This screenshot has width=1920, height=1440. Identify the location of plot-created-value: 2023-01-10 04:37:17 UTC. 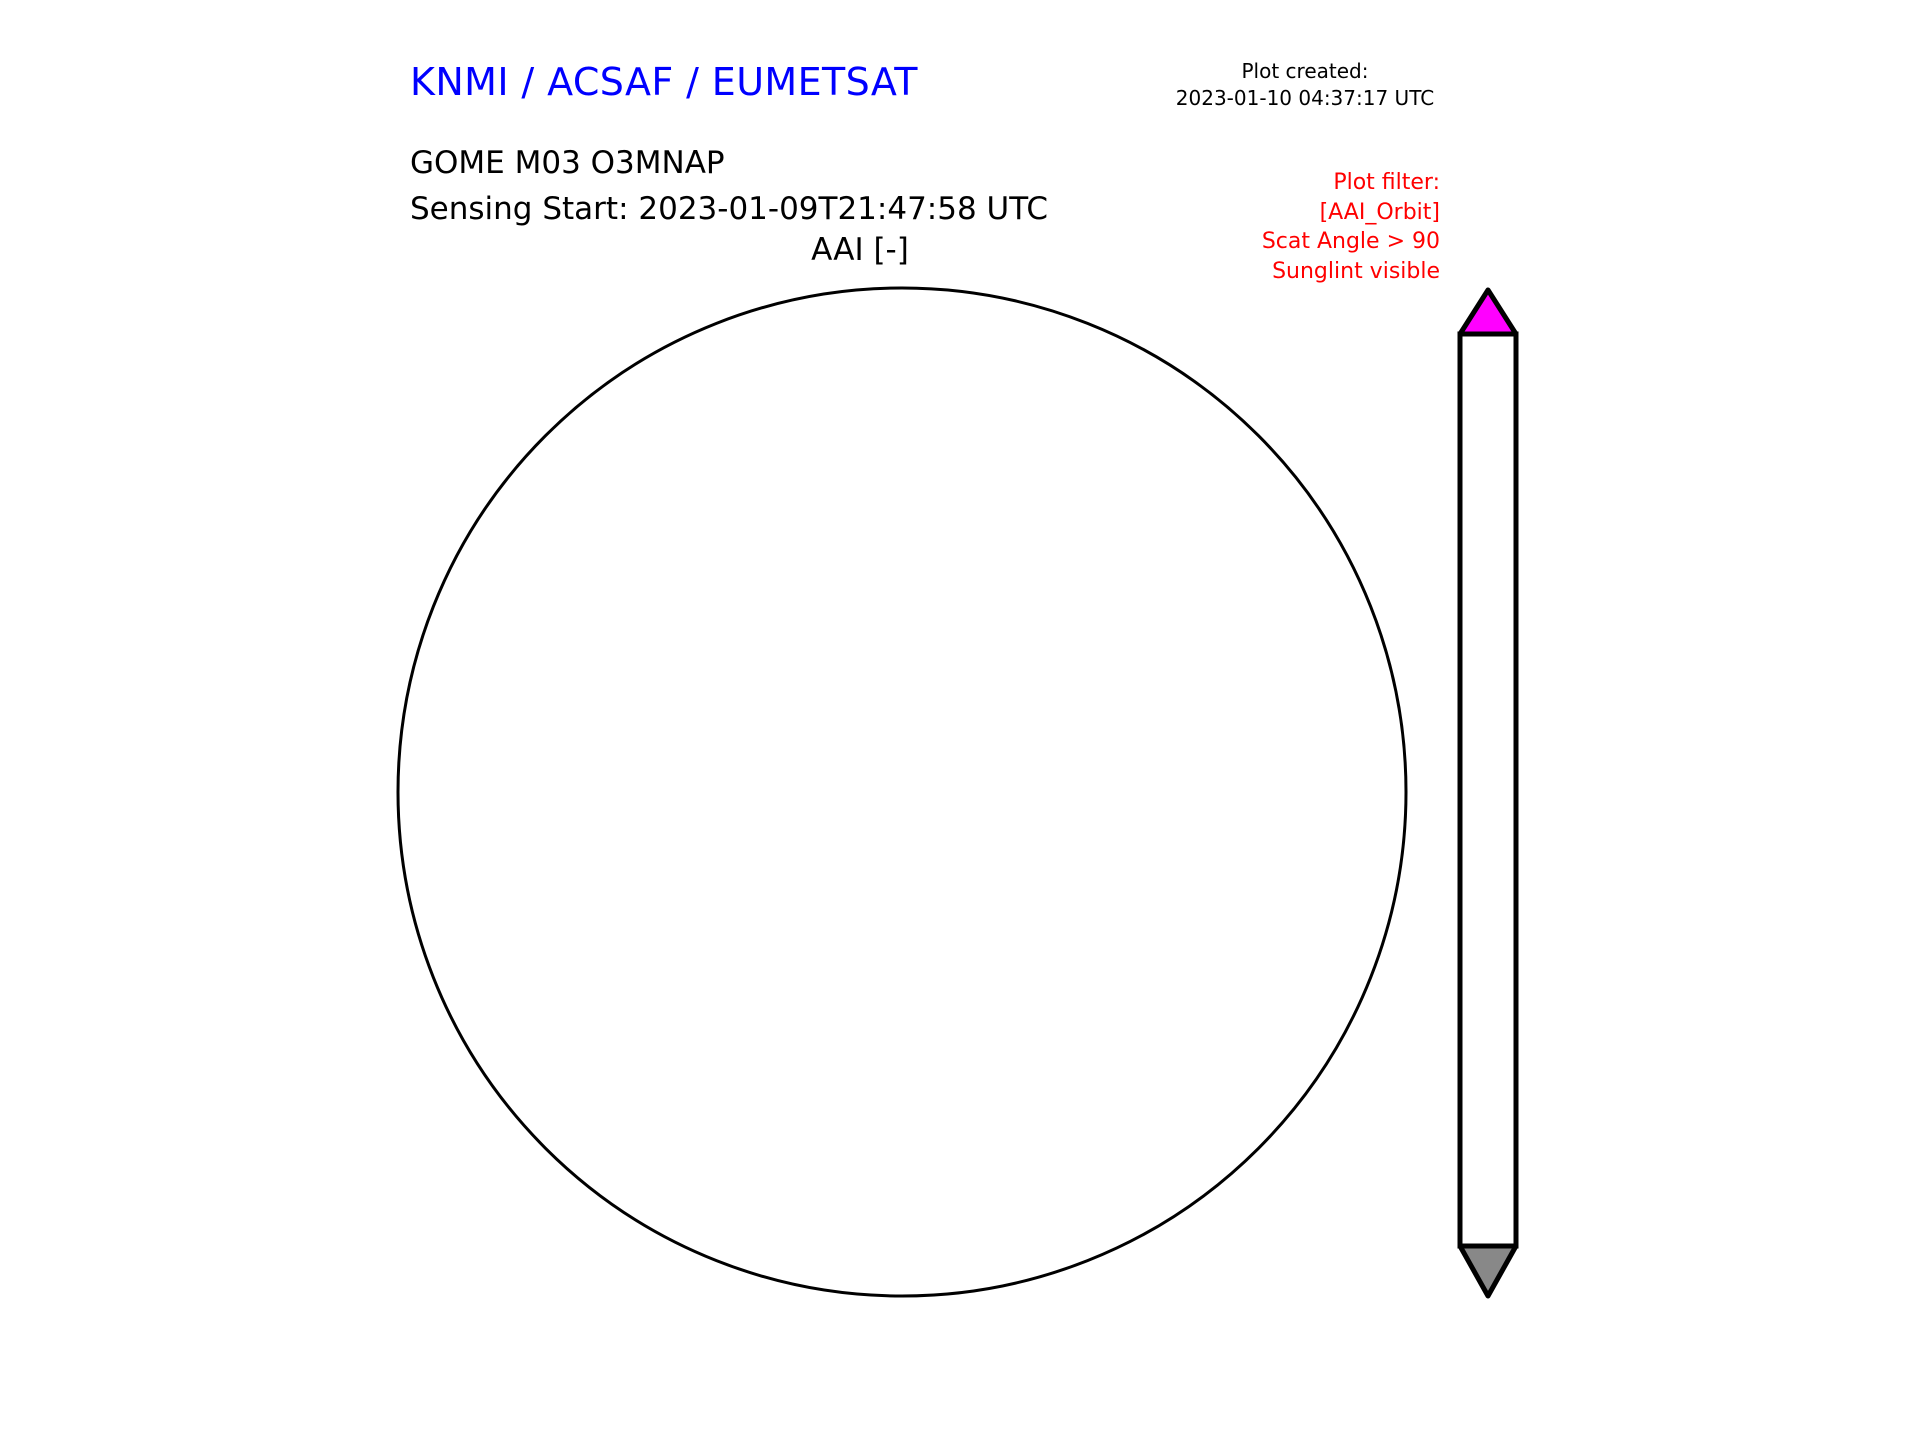
(1305, 98).